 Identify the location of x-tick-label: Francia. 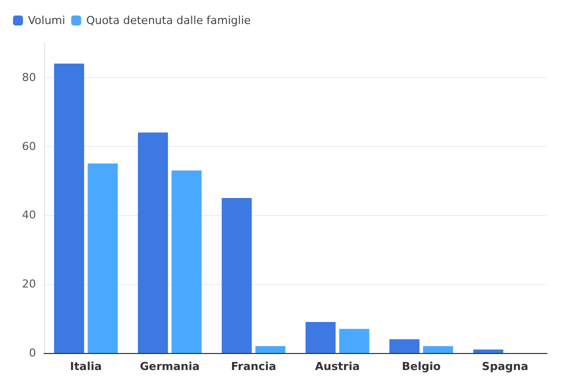
(253, 366).